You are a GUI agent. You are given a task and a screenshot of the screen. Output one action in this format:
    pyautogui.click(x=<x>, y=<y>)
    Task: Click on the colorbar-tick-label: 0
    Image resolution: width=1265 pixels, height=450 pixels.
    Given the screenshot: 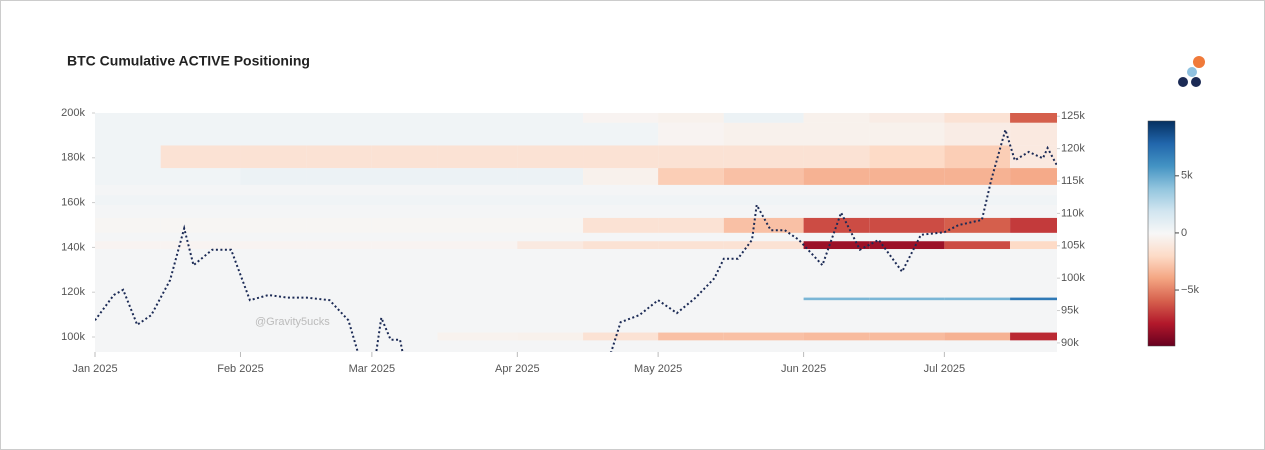 What is the action you would take?
    pyautogui.click(x=1184, y=233)
    